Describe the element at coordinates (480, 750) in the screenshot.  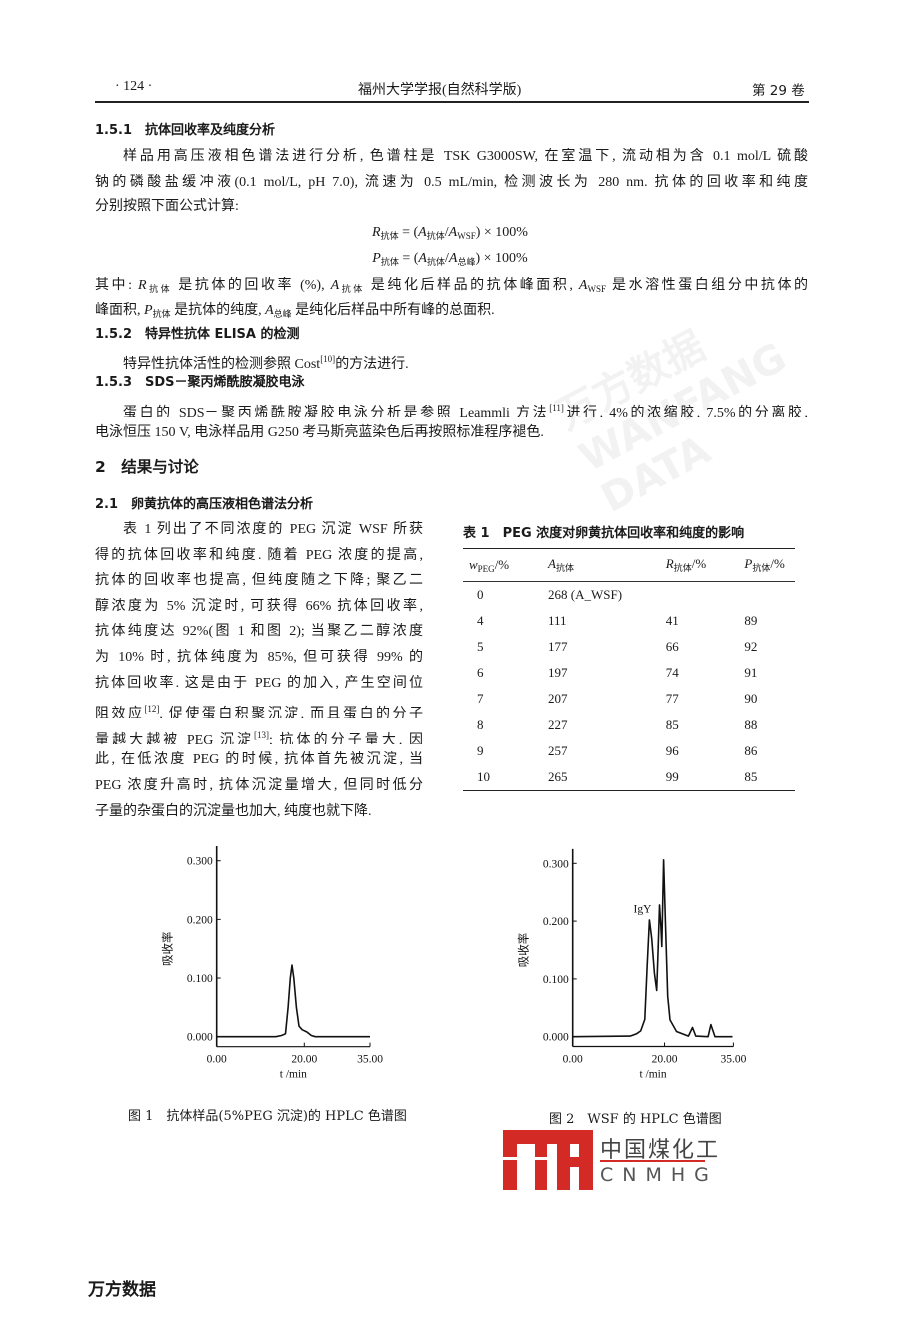
I see `table-cell: 9` at that location.